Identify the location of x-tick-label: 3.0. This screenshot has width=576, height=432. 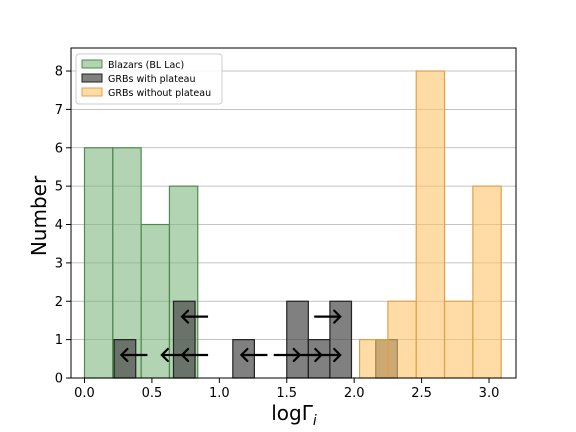
(489, 393).